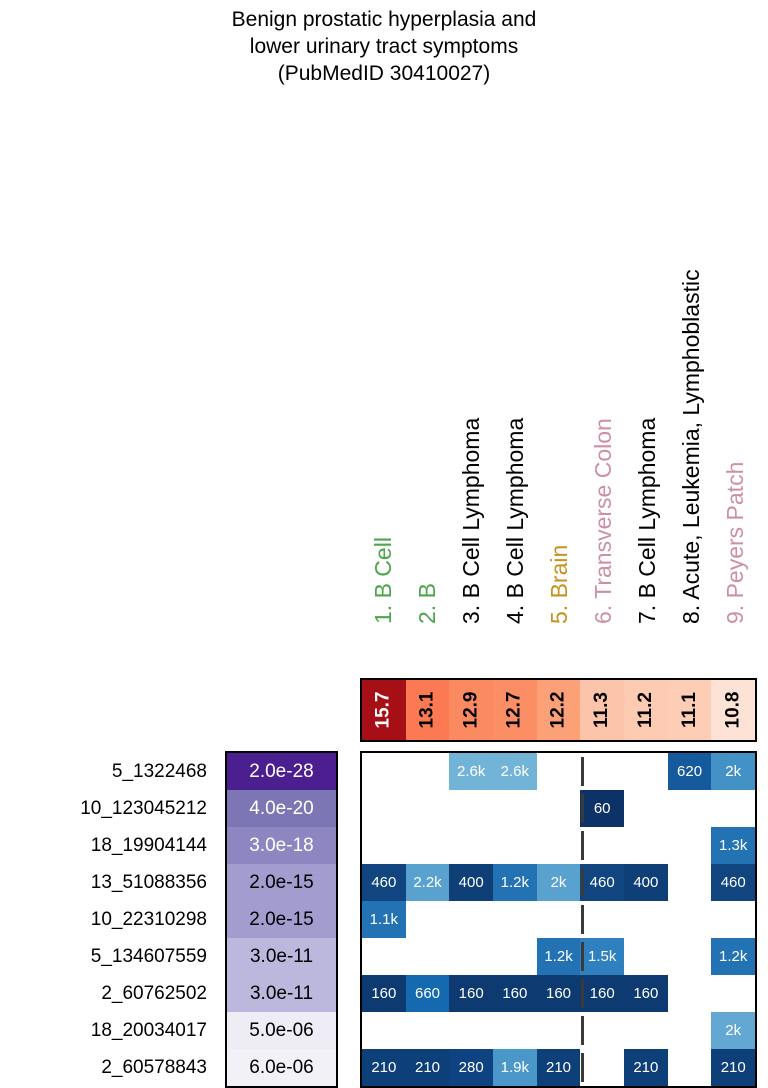  I want to click on heatmap-cell-r8-c2, so click(428, 1030).